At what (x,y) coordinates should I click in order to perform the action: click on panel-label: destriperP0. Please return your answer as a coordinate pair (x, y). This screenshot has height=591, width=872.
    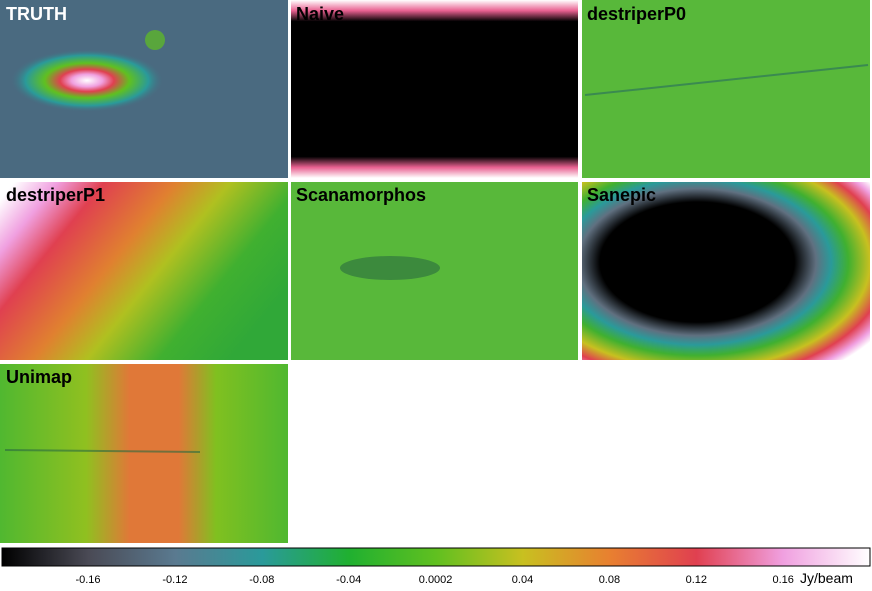
    Looking at the image, I should click on (636, 14).